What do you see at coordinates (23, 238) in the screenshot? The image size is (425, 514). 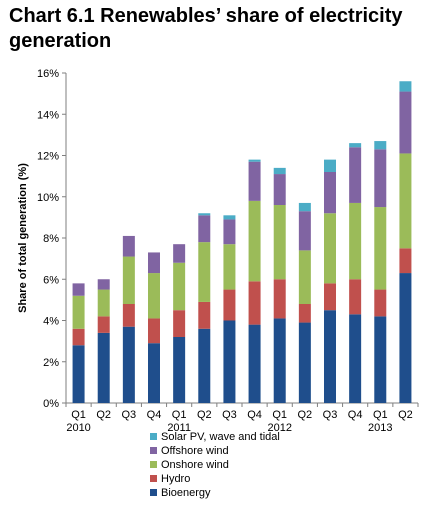 I see `y-axis-title: Share of total generation (%)` at bounding box center [23, 238].